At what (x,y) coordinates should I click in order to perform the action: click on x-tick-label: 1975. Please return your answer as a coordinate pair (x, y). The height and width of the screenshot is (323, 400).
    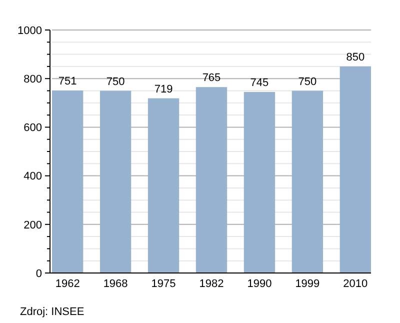
    Looking at the image, I should click on (163, 284).